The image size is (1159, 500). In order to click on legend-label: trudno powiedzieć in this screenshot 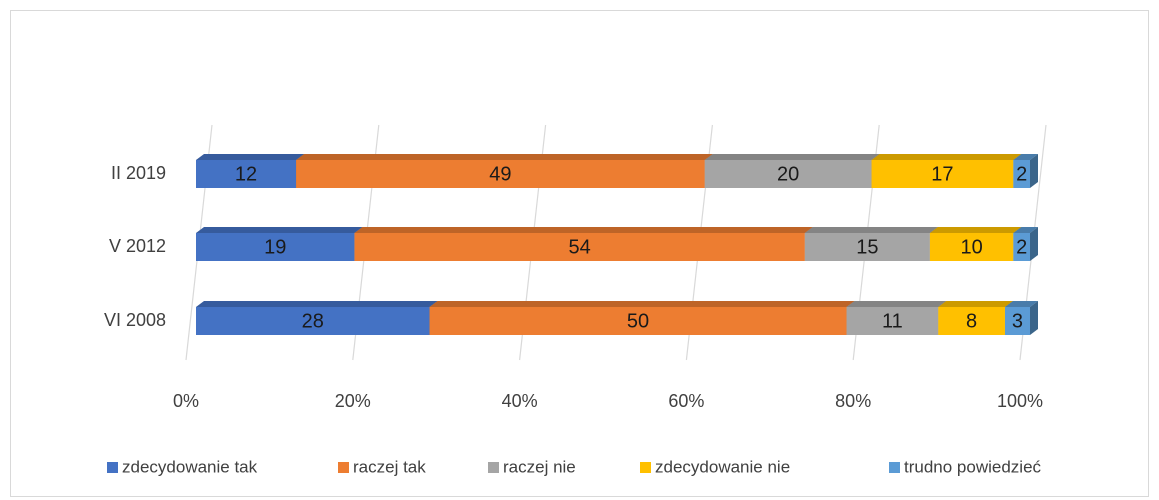, I will do `click(973, 466)`.